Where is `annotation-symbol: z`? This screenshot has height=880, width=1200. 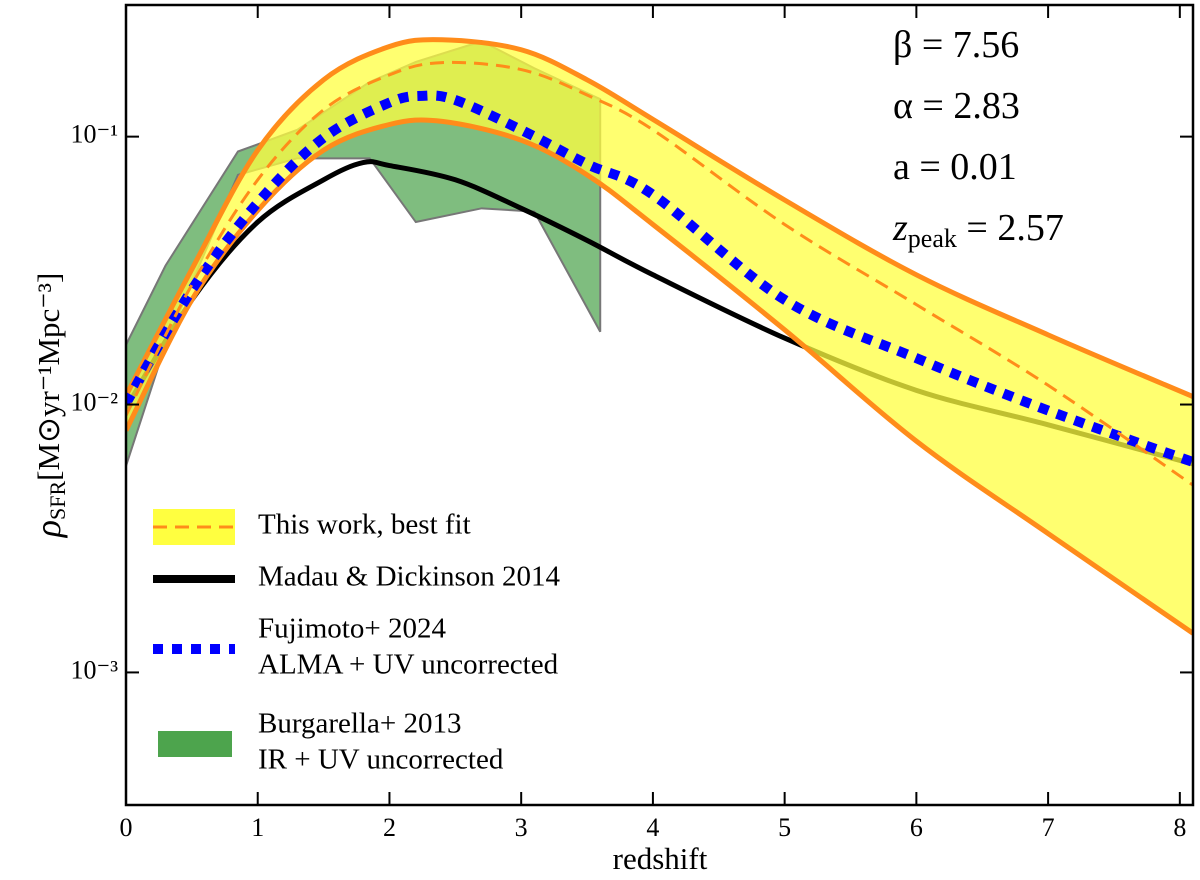
annotation-symbol: z is located at coordinates (900, 228).